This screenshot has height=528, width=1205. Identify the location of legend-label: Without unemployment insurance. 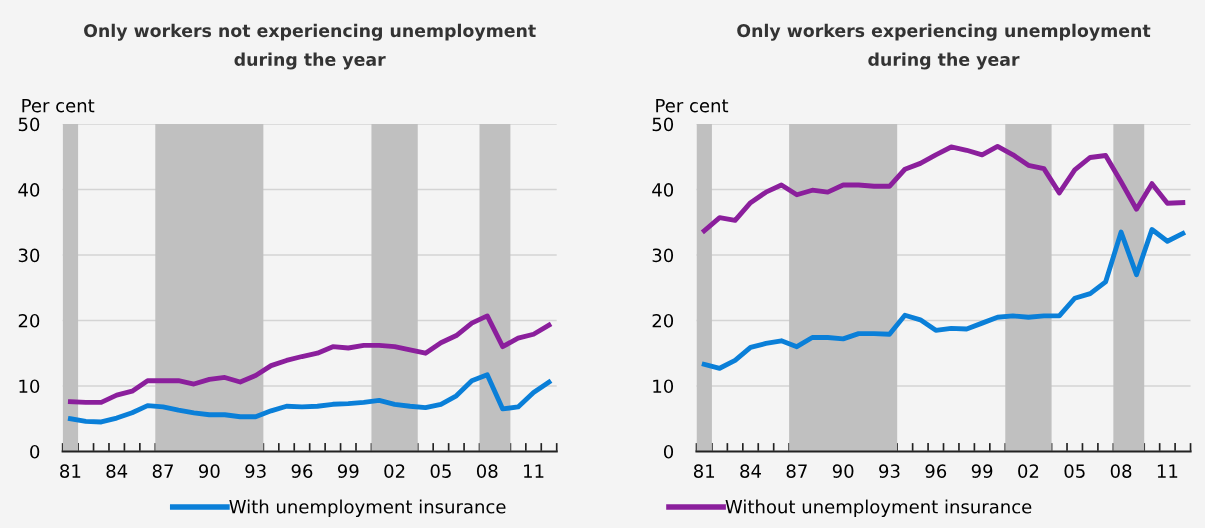
(878, 508).